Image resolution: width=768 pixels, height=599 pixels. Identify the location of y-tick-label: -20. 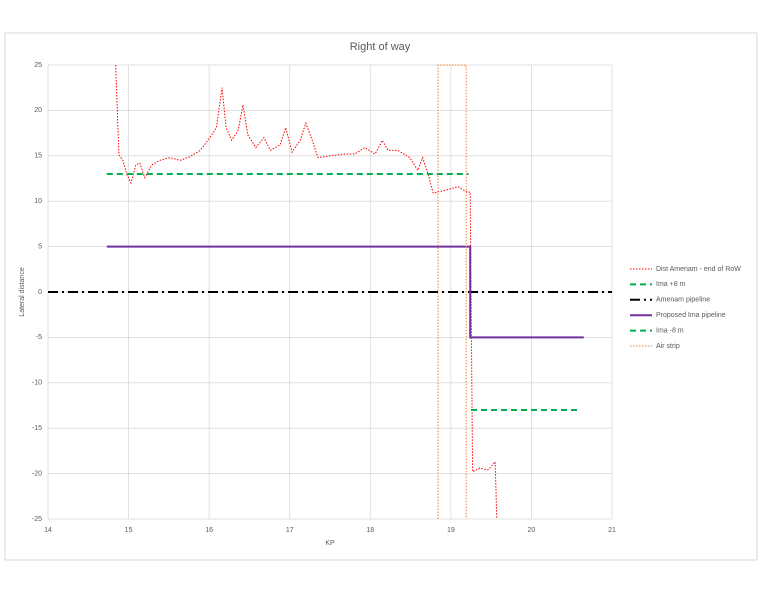
(37, 473).